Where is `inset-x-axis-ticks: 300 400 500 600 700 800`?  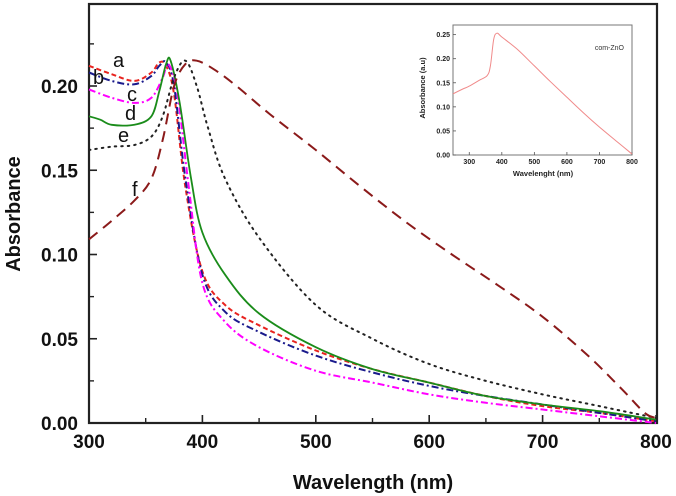 inset-x-axis-ticks: 300 400 500 600 700 800 is located at coordinates (550, 159).